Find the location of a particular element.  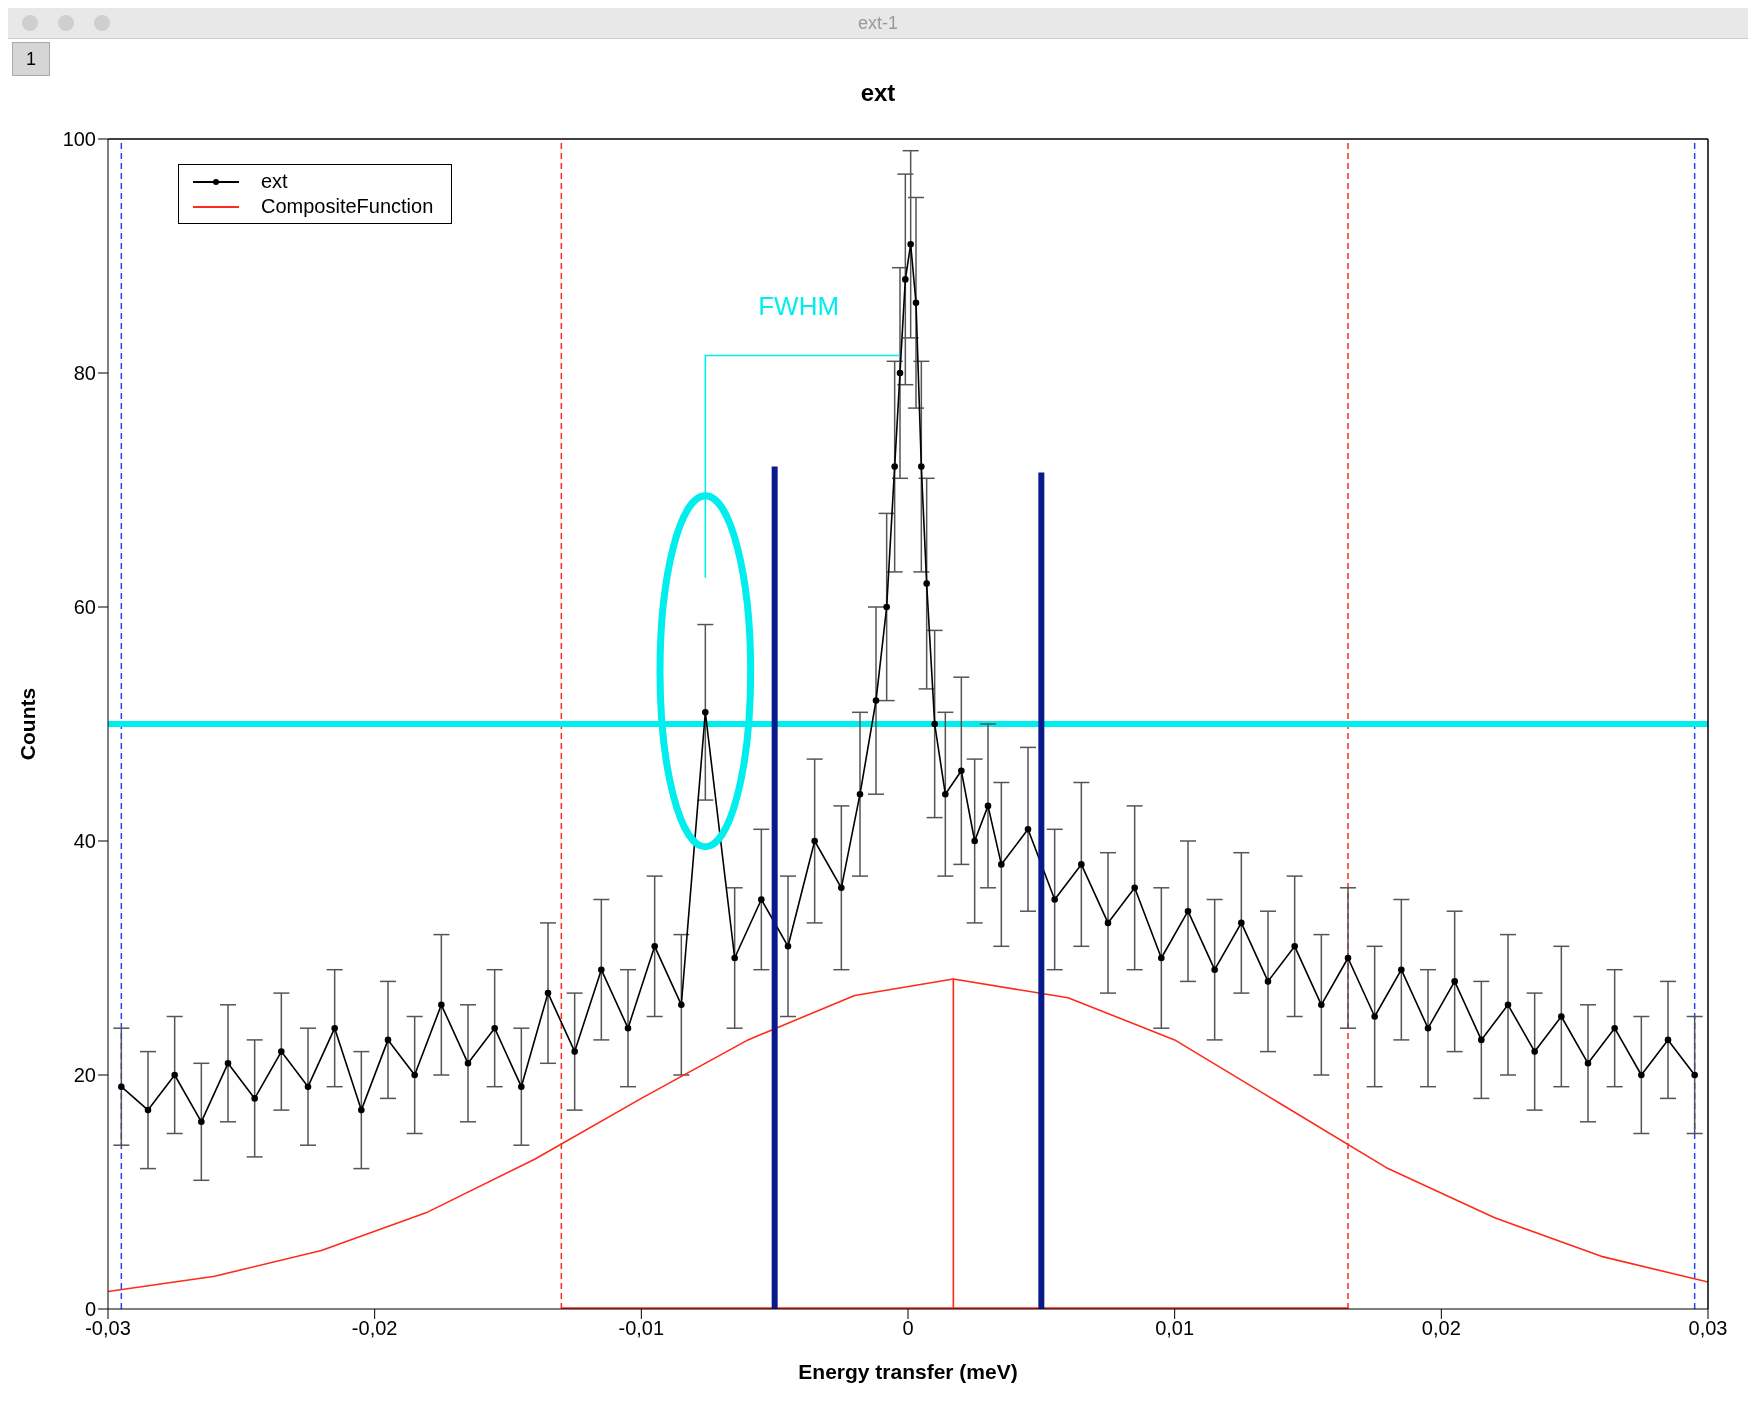

y-axis-title: Counts is located at coordinates (28, 724).